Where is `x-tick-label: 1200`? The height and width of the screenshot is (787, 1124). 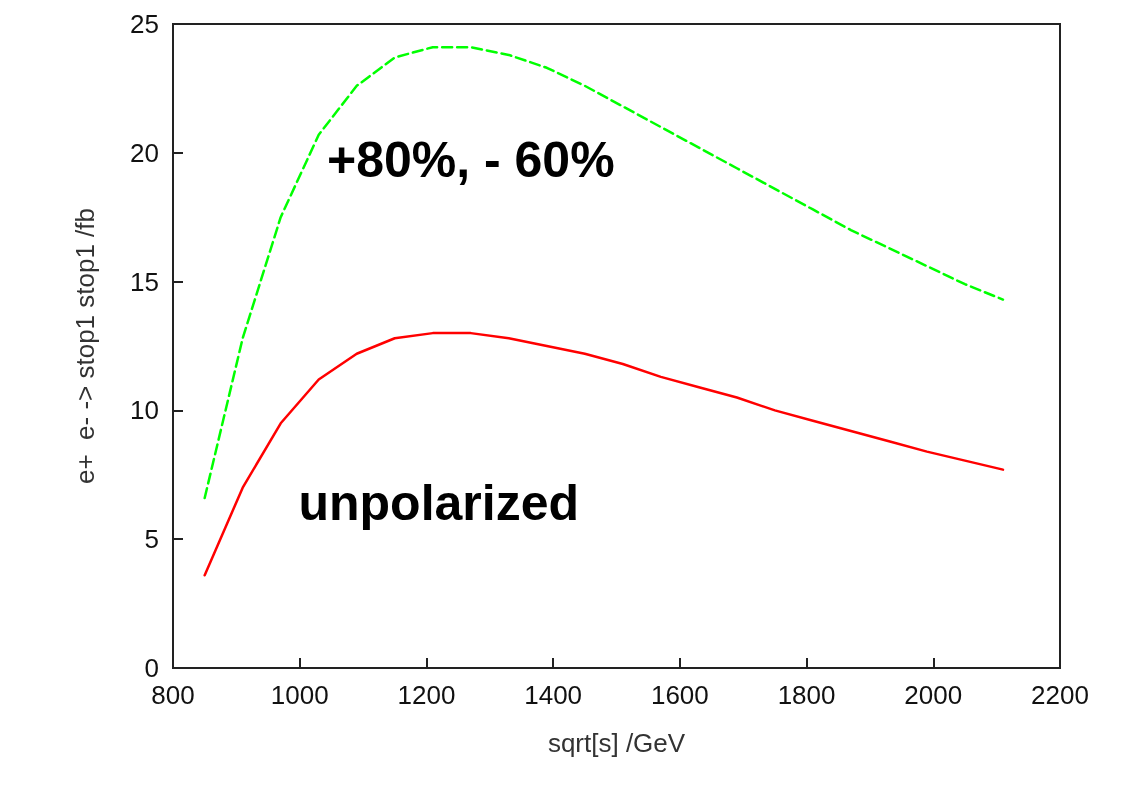 x-tick-label: 1200 is located at coordinates (426, 695).